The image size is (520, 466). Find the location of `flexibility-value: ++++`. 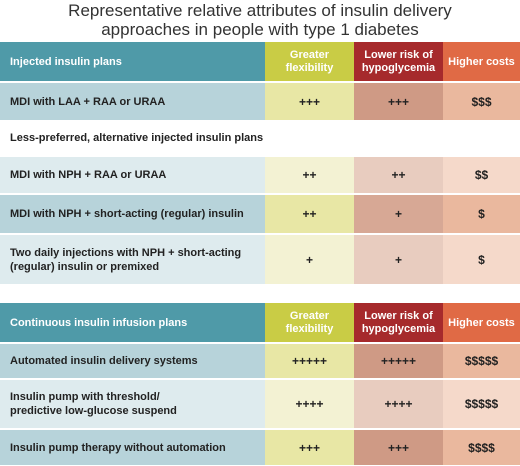

flexibility-value: ++++ is located at coordinates (309, 403).